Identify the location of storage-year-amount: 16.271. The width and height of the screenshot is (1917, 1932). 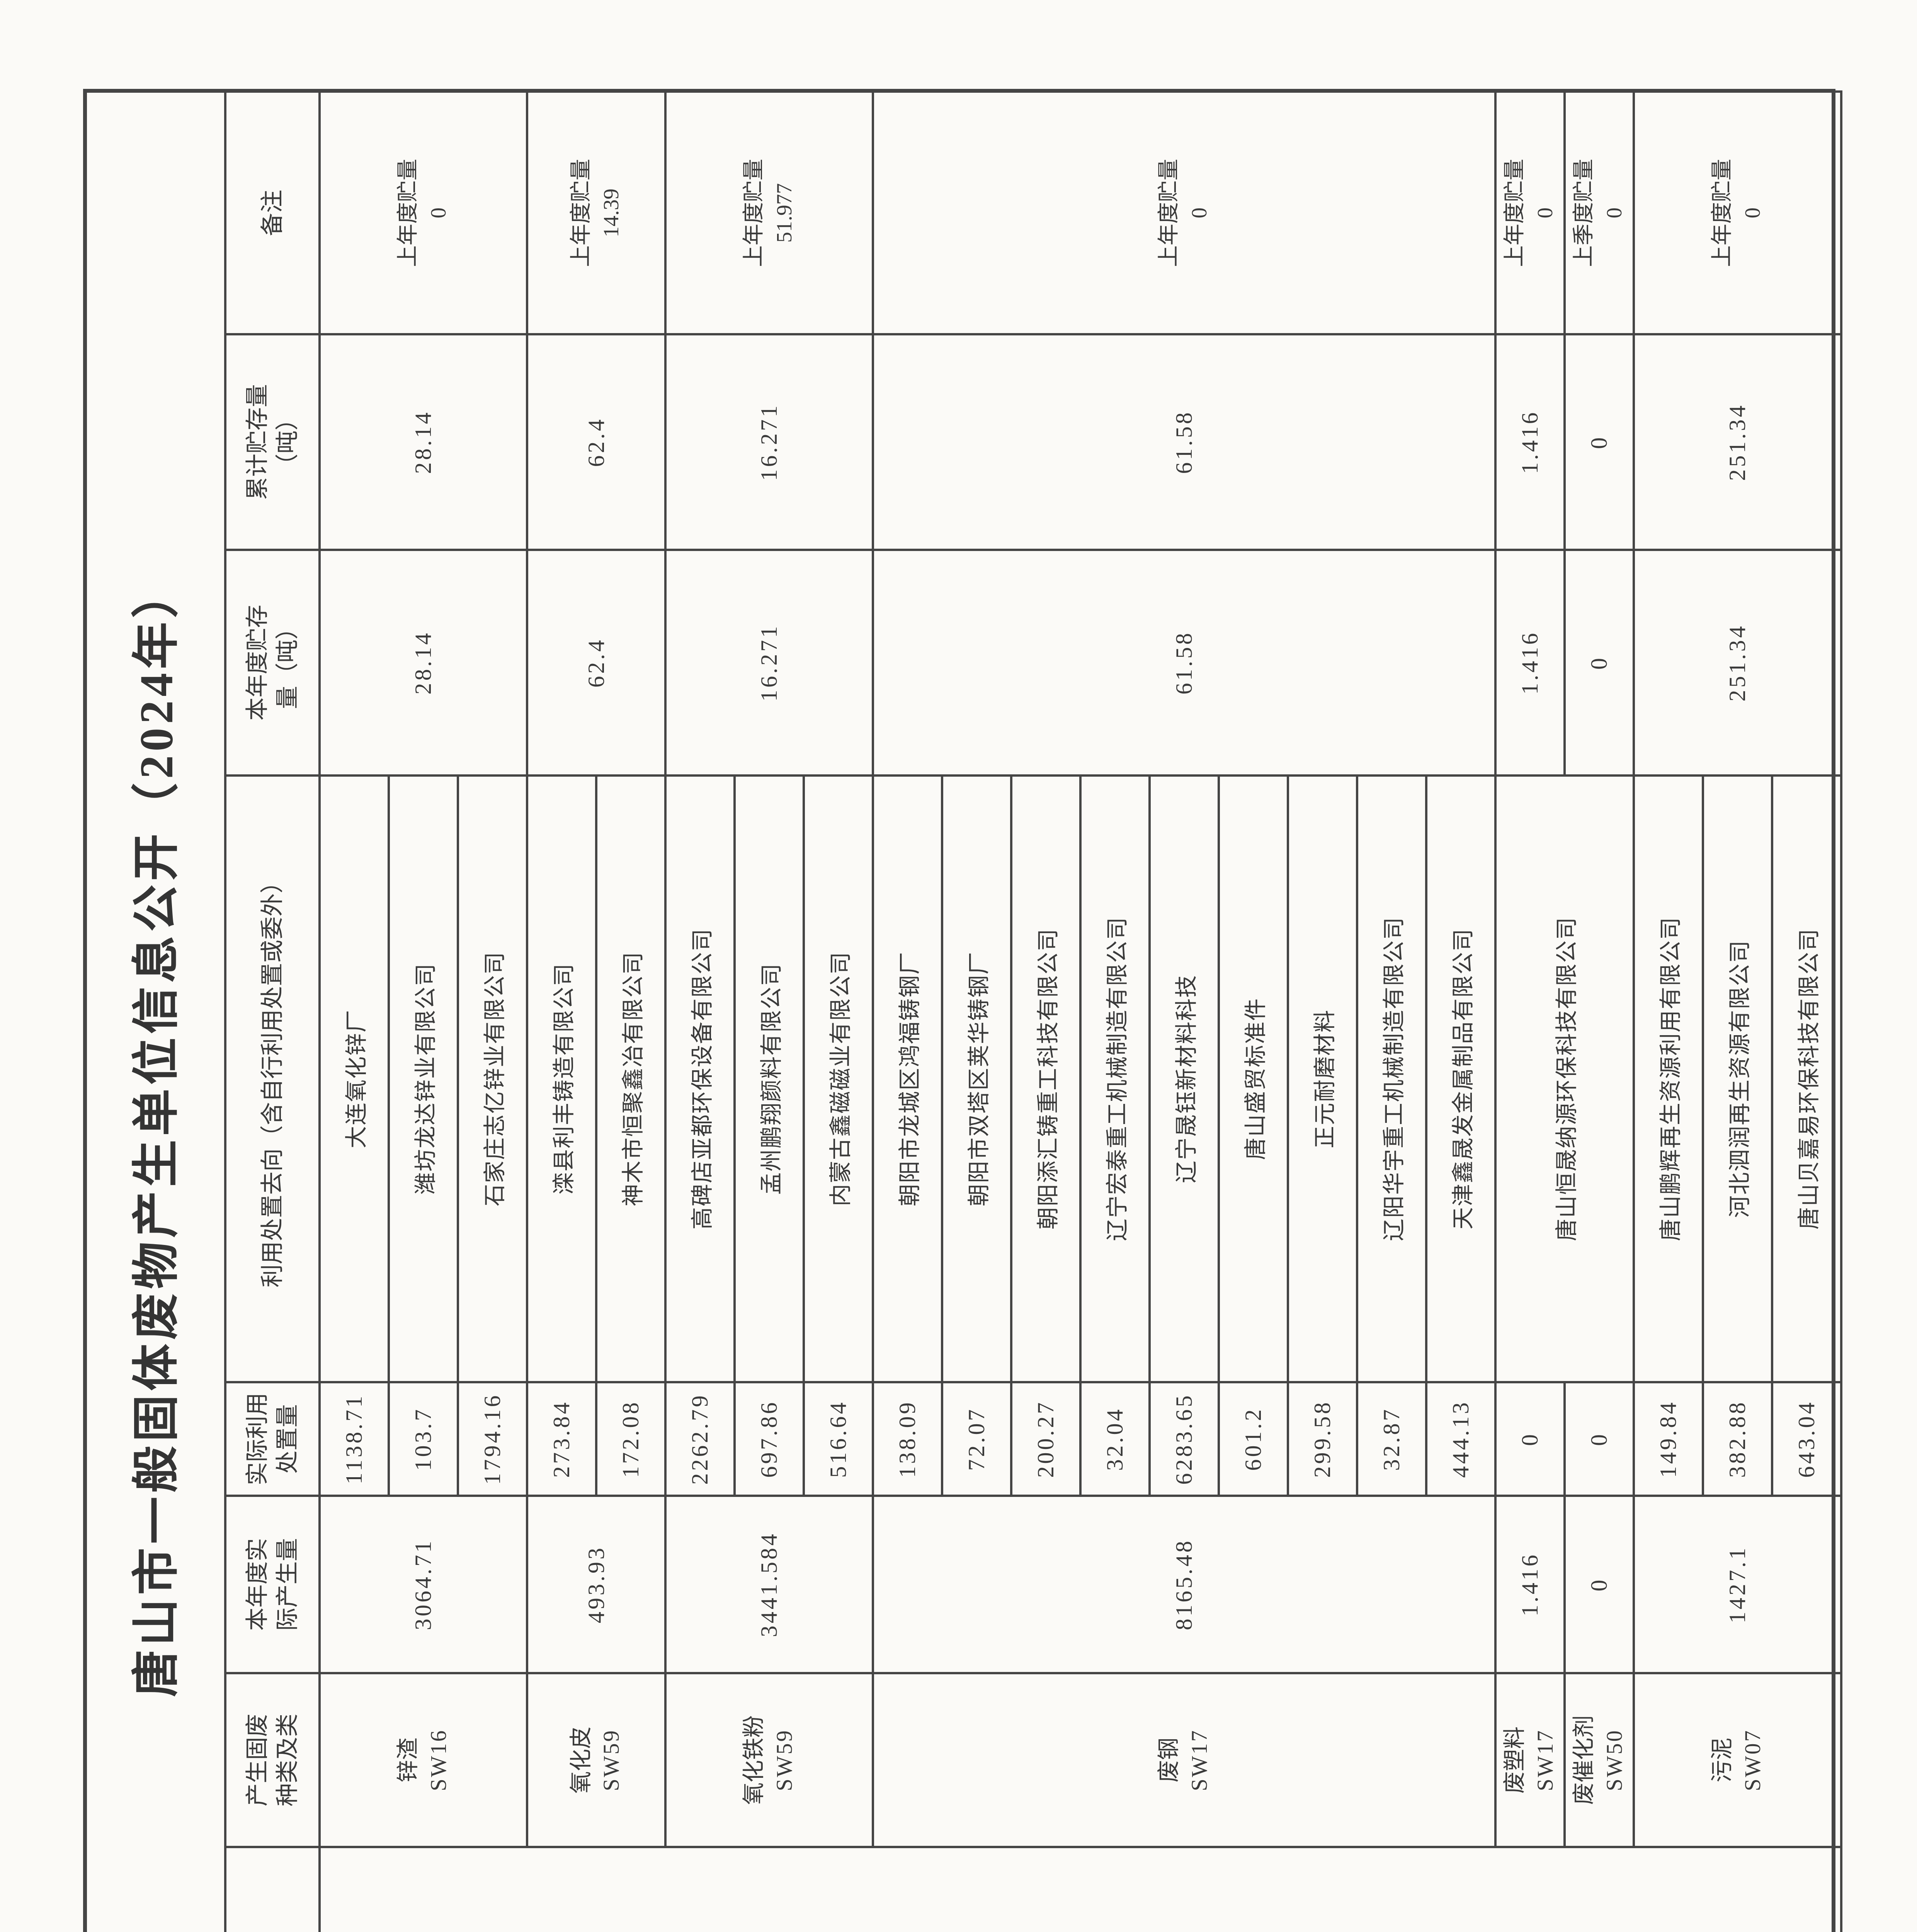
(769, 663).